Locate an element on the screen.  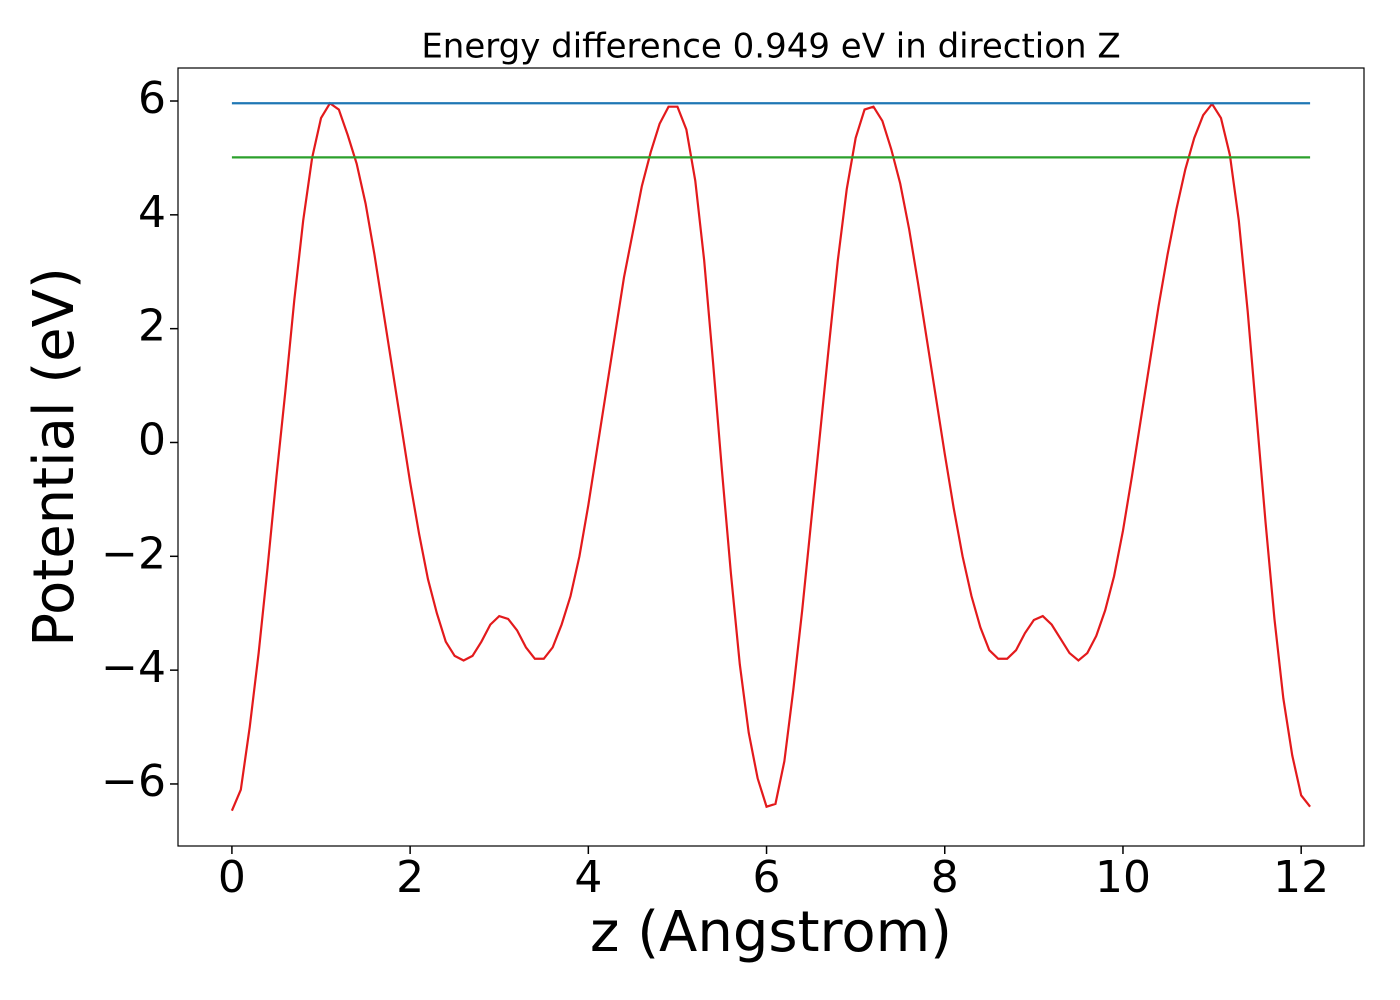
x-tick-label: 4 is located at coordinates (588, 877).